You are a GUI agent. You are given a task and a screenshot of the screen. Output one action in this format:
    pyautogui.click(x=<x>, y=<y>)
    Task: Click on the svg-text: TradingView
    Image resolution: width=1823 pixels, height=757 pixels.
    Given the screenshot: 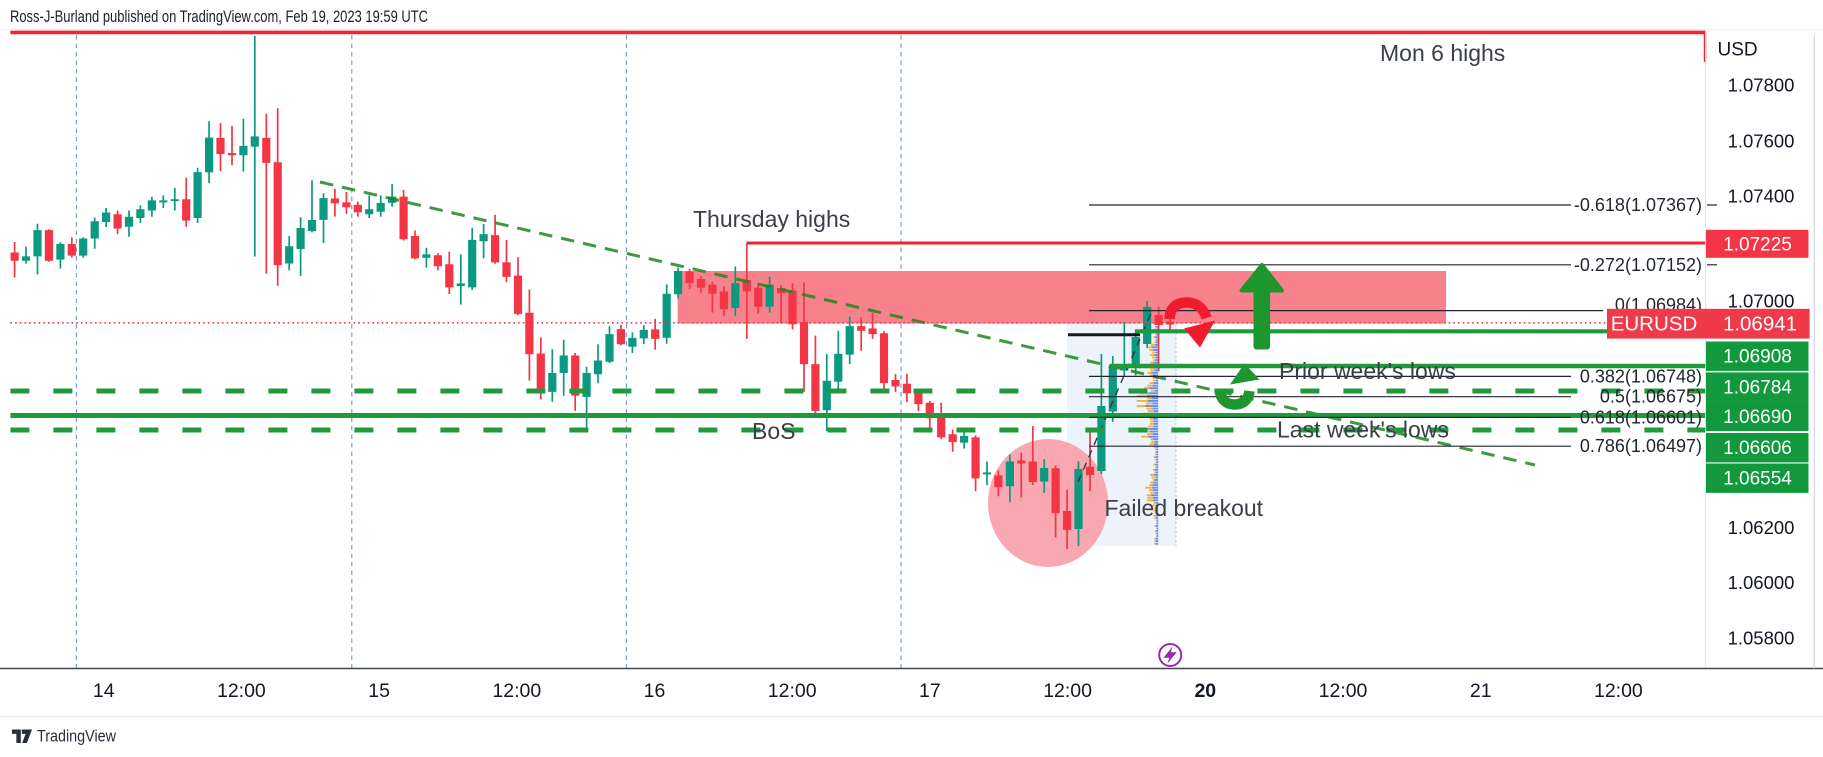 What is the action you would take?
    pyautogui.click(x=76, y=737)
    